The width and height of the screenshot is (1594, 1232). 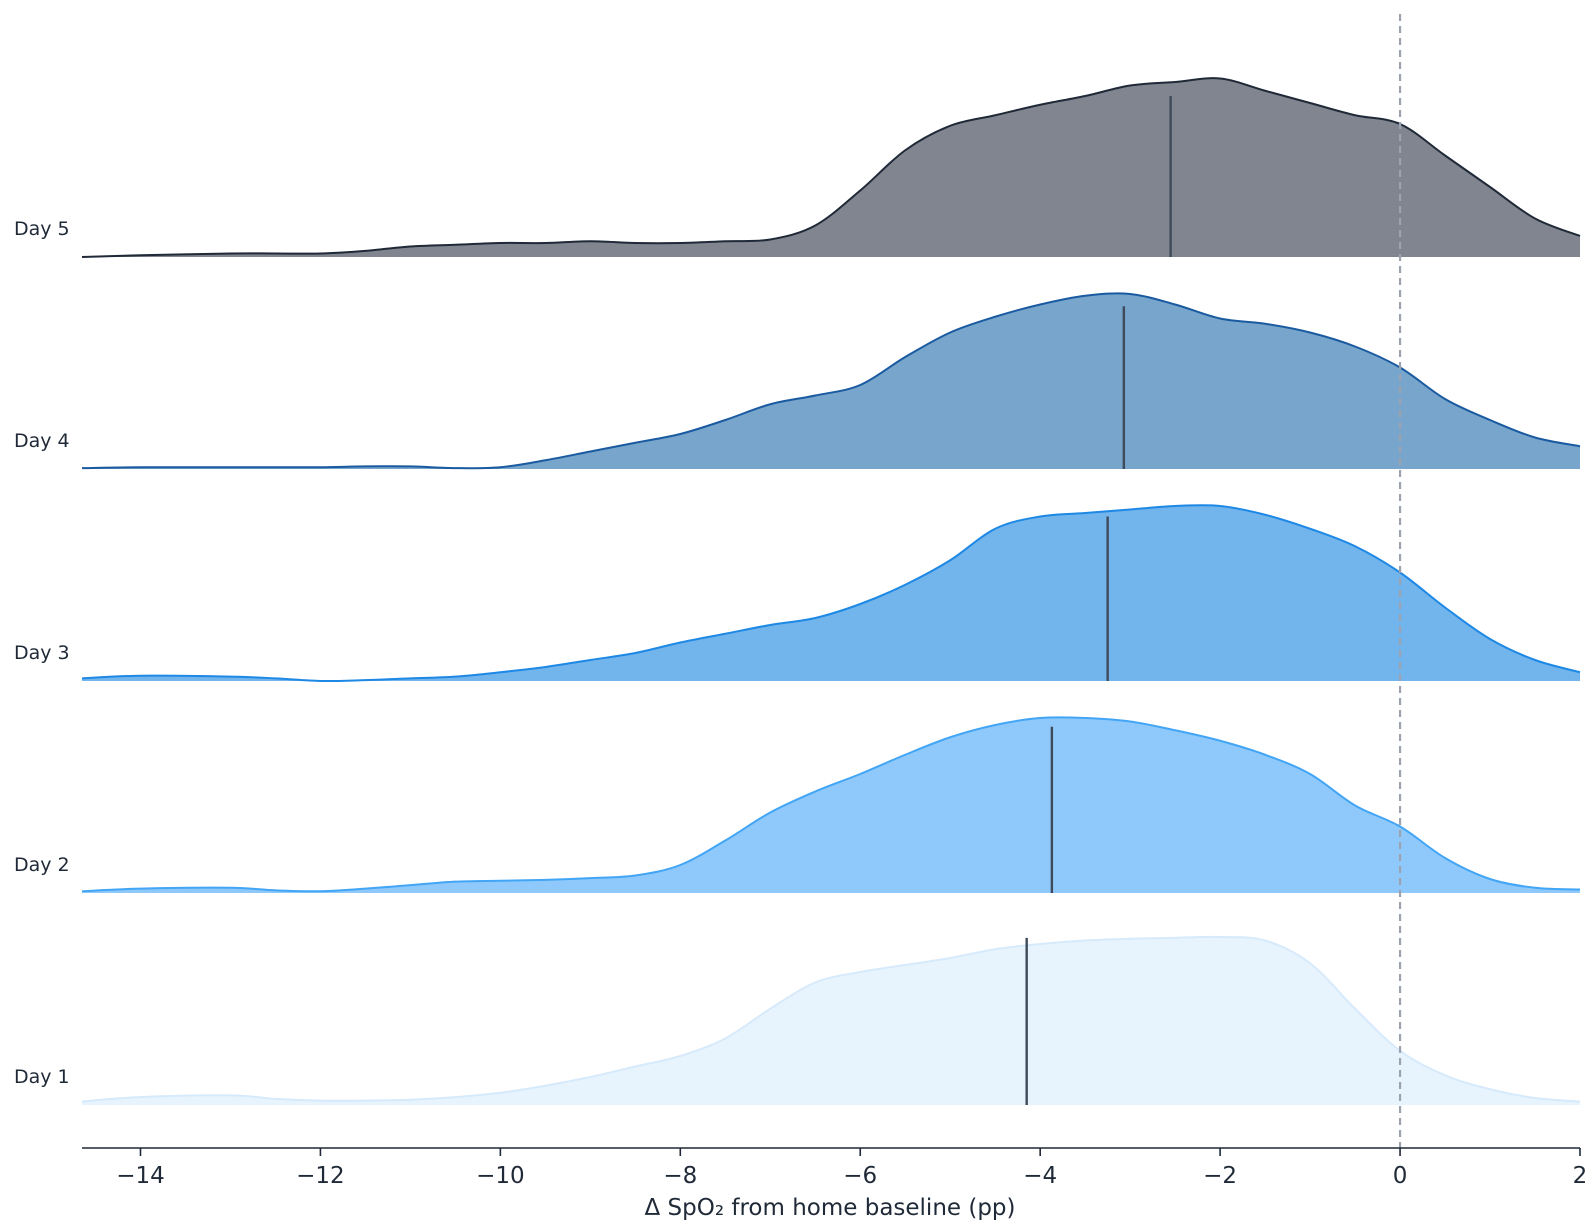 What do you see at coordinates (42, 865) in the screenshot?
I see `row-label-day-2: Day 2` at bounding box center [42, 865].